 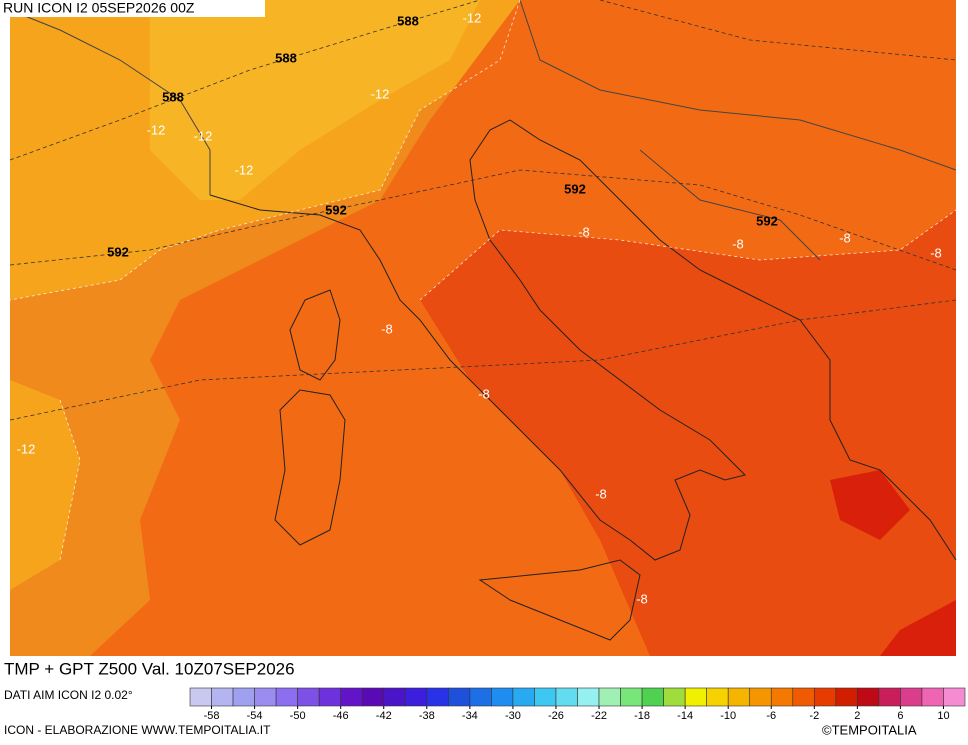 I want to click on colorbar-tick-label: -46, so click(x=341, y=716).